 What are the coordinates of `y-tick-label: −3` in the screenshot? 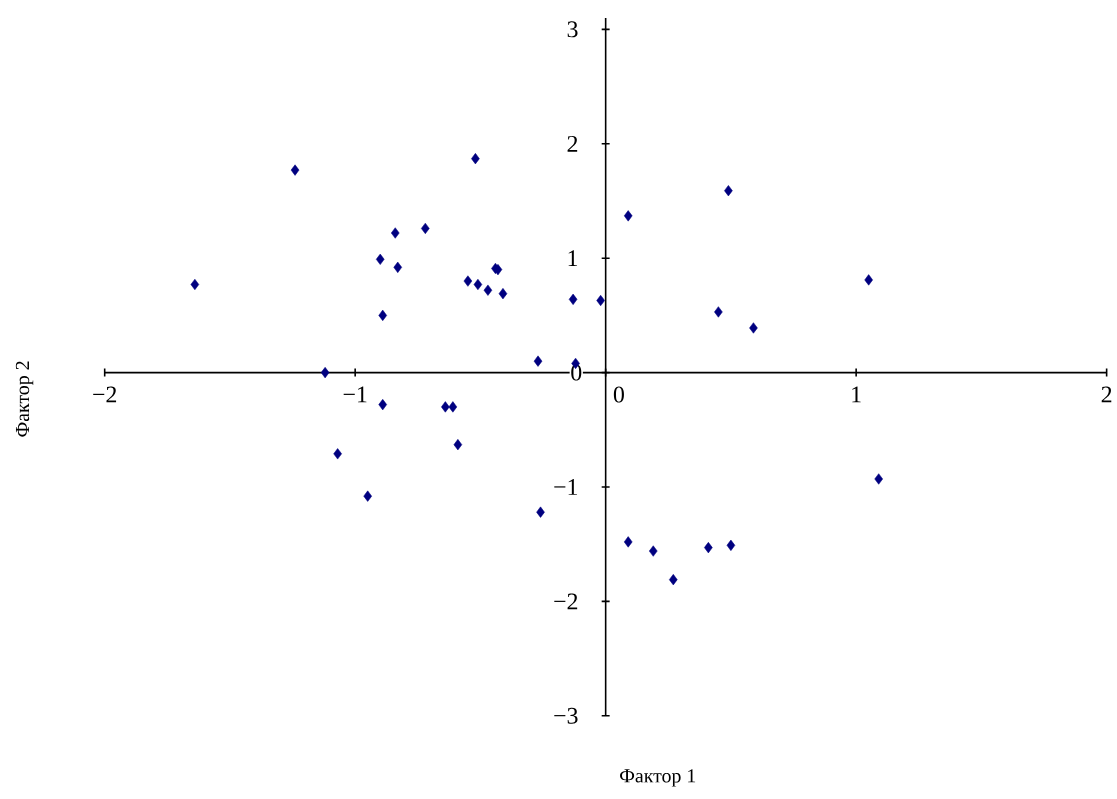 It's located at (566, 716).